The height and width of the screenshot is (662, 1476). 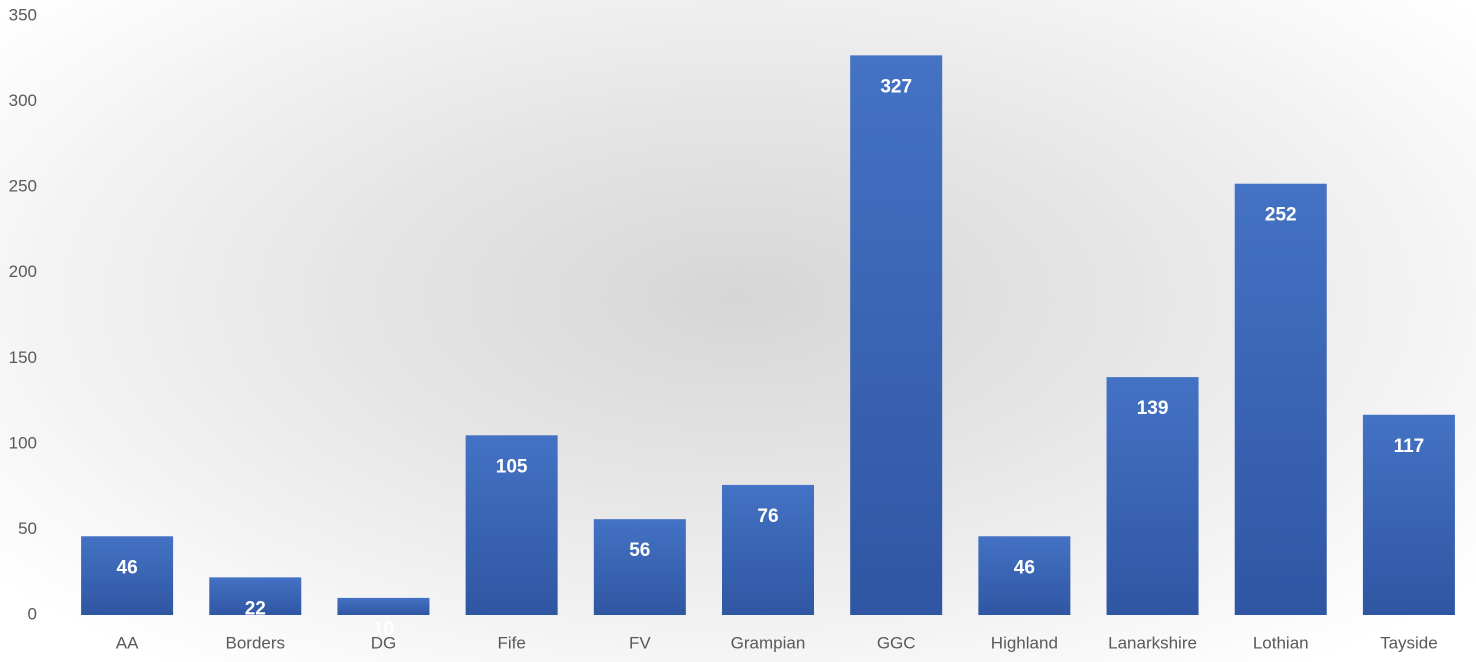 What do you see at coordinates (23, 14) in the screenshot?
I see `y-tick-label: 350` at bounding box center [23, 14].